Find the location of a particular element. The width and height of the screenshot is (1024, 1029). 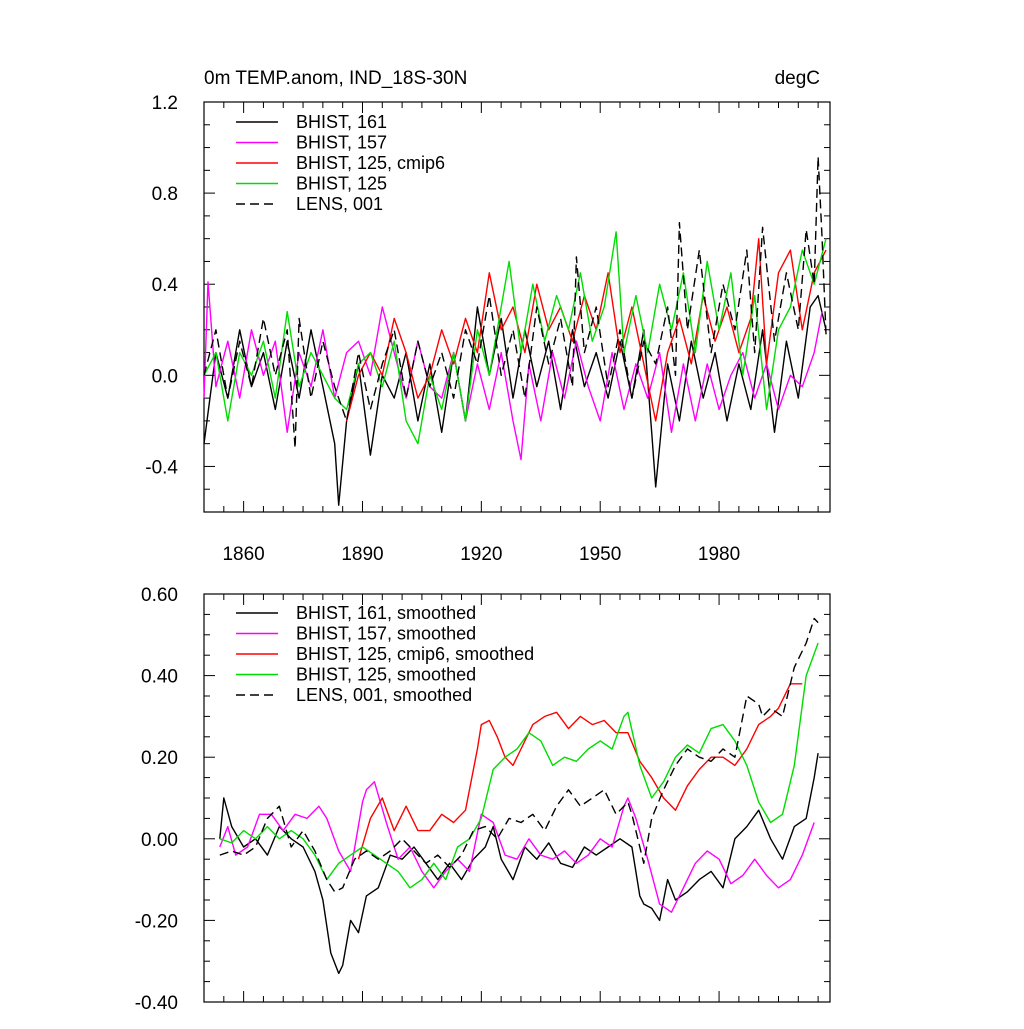

panel-2-legend-label-3: BHIST, 125, cmip6, smoothed is located at coordinates (415, 654).